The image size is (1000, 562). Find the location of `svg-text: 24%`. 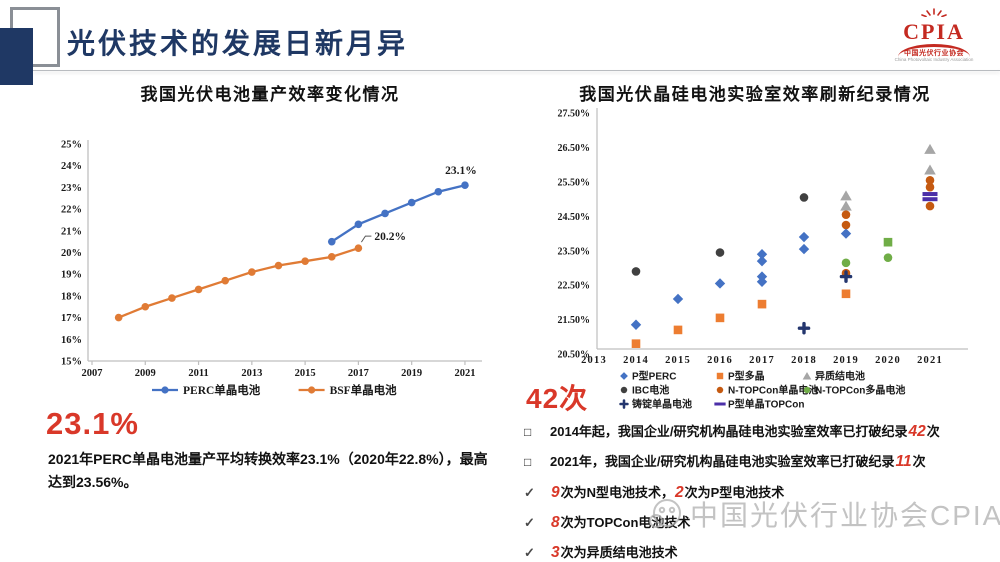

svg-text: 24% is located at coordinates (71, 166).